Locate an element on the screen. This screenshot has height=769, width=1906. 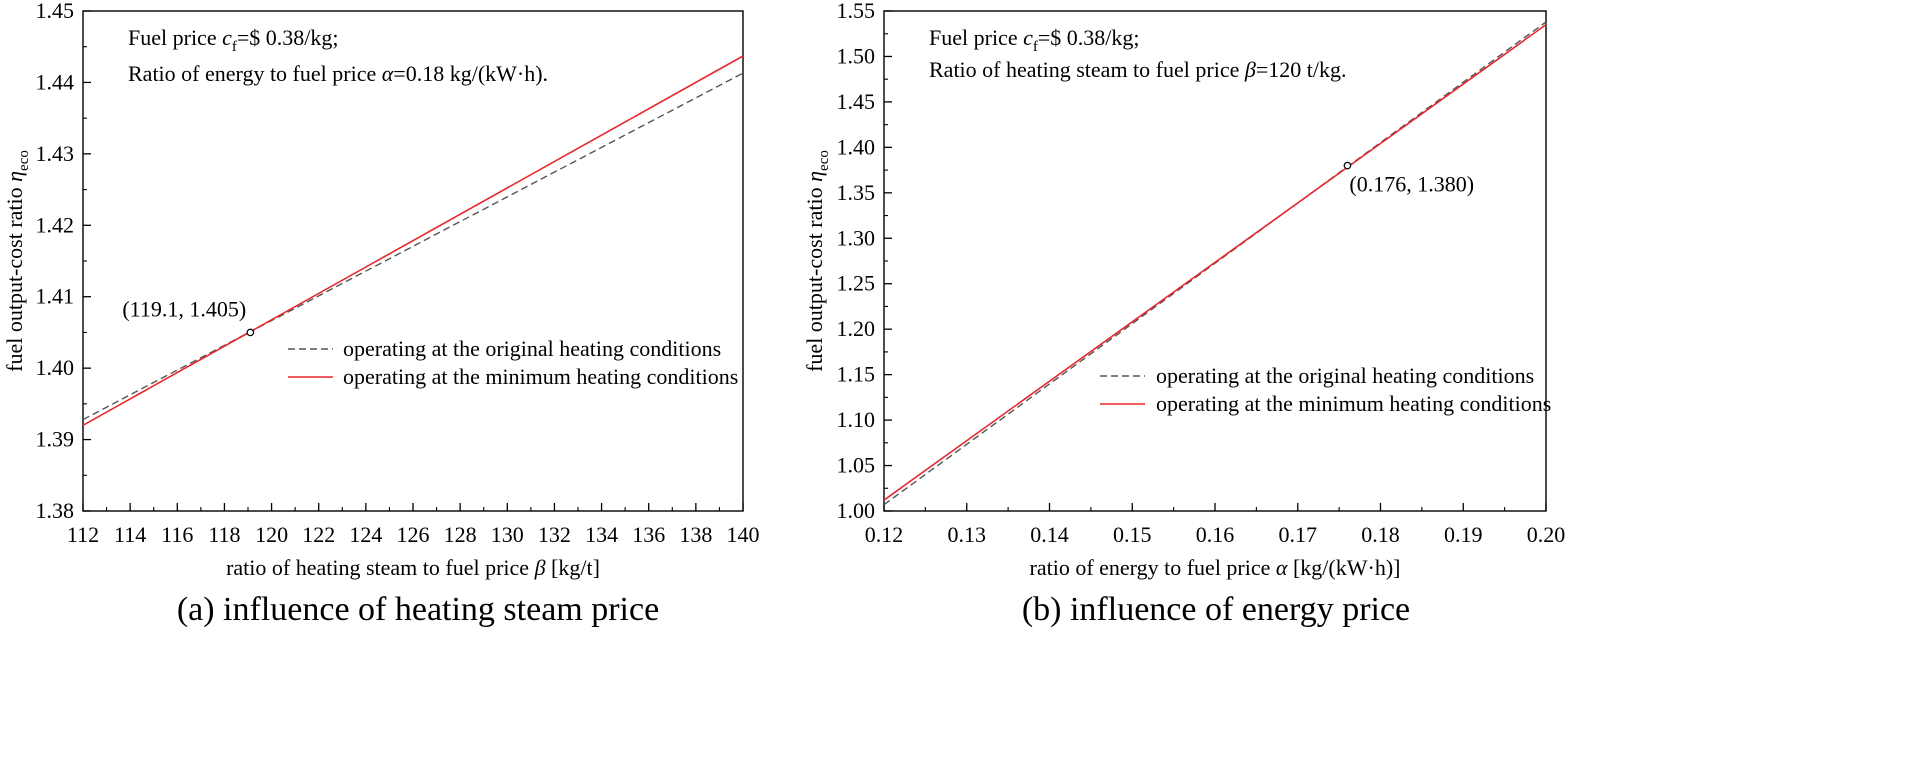
x-tick-label: 0.13 is located at coordinates (967, 534).